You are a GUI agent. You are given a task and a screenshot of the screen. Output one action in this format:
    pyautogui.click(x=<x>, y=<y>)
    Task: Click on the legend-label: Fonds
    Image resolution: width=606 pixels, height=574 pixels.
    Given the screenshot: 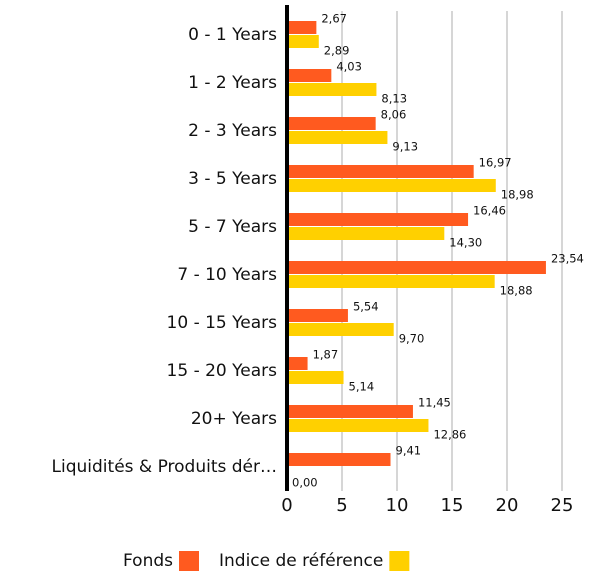 What is the action you would take?
    pyautogui.click(x=148, y=561)
    